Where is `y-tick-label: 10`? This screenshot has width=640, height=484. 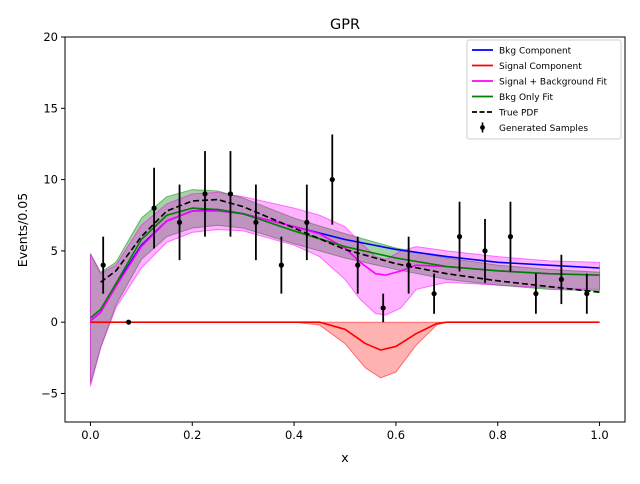 y-tick-label: 10 is located at coordinates (50, 180).